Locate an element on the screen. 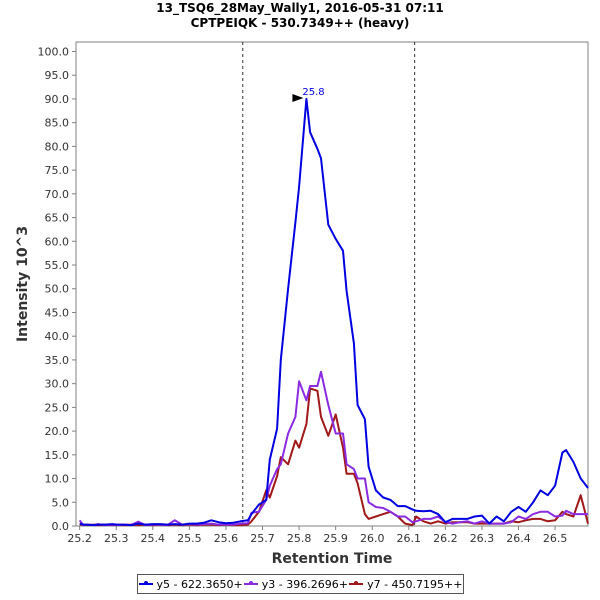 The width and height of the screenshot is (600, 600). x-tick-label-2: 25.4 is located at coordinates (153, 538).